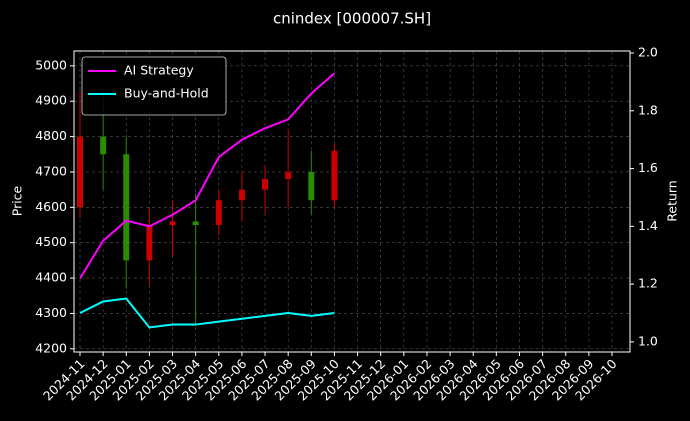 Image resolution: width=690 pixels, height=421 pixels. What do you see at coordinates (51, 135) in the screenshot?
I see `y-tick-label: 4800` at bounding box center [51, 135].